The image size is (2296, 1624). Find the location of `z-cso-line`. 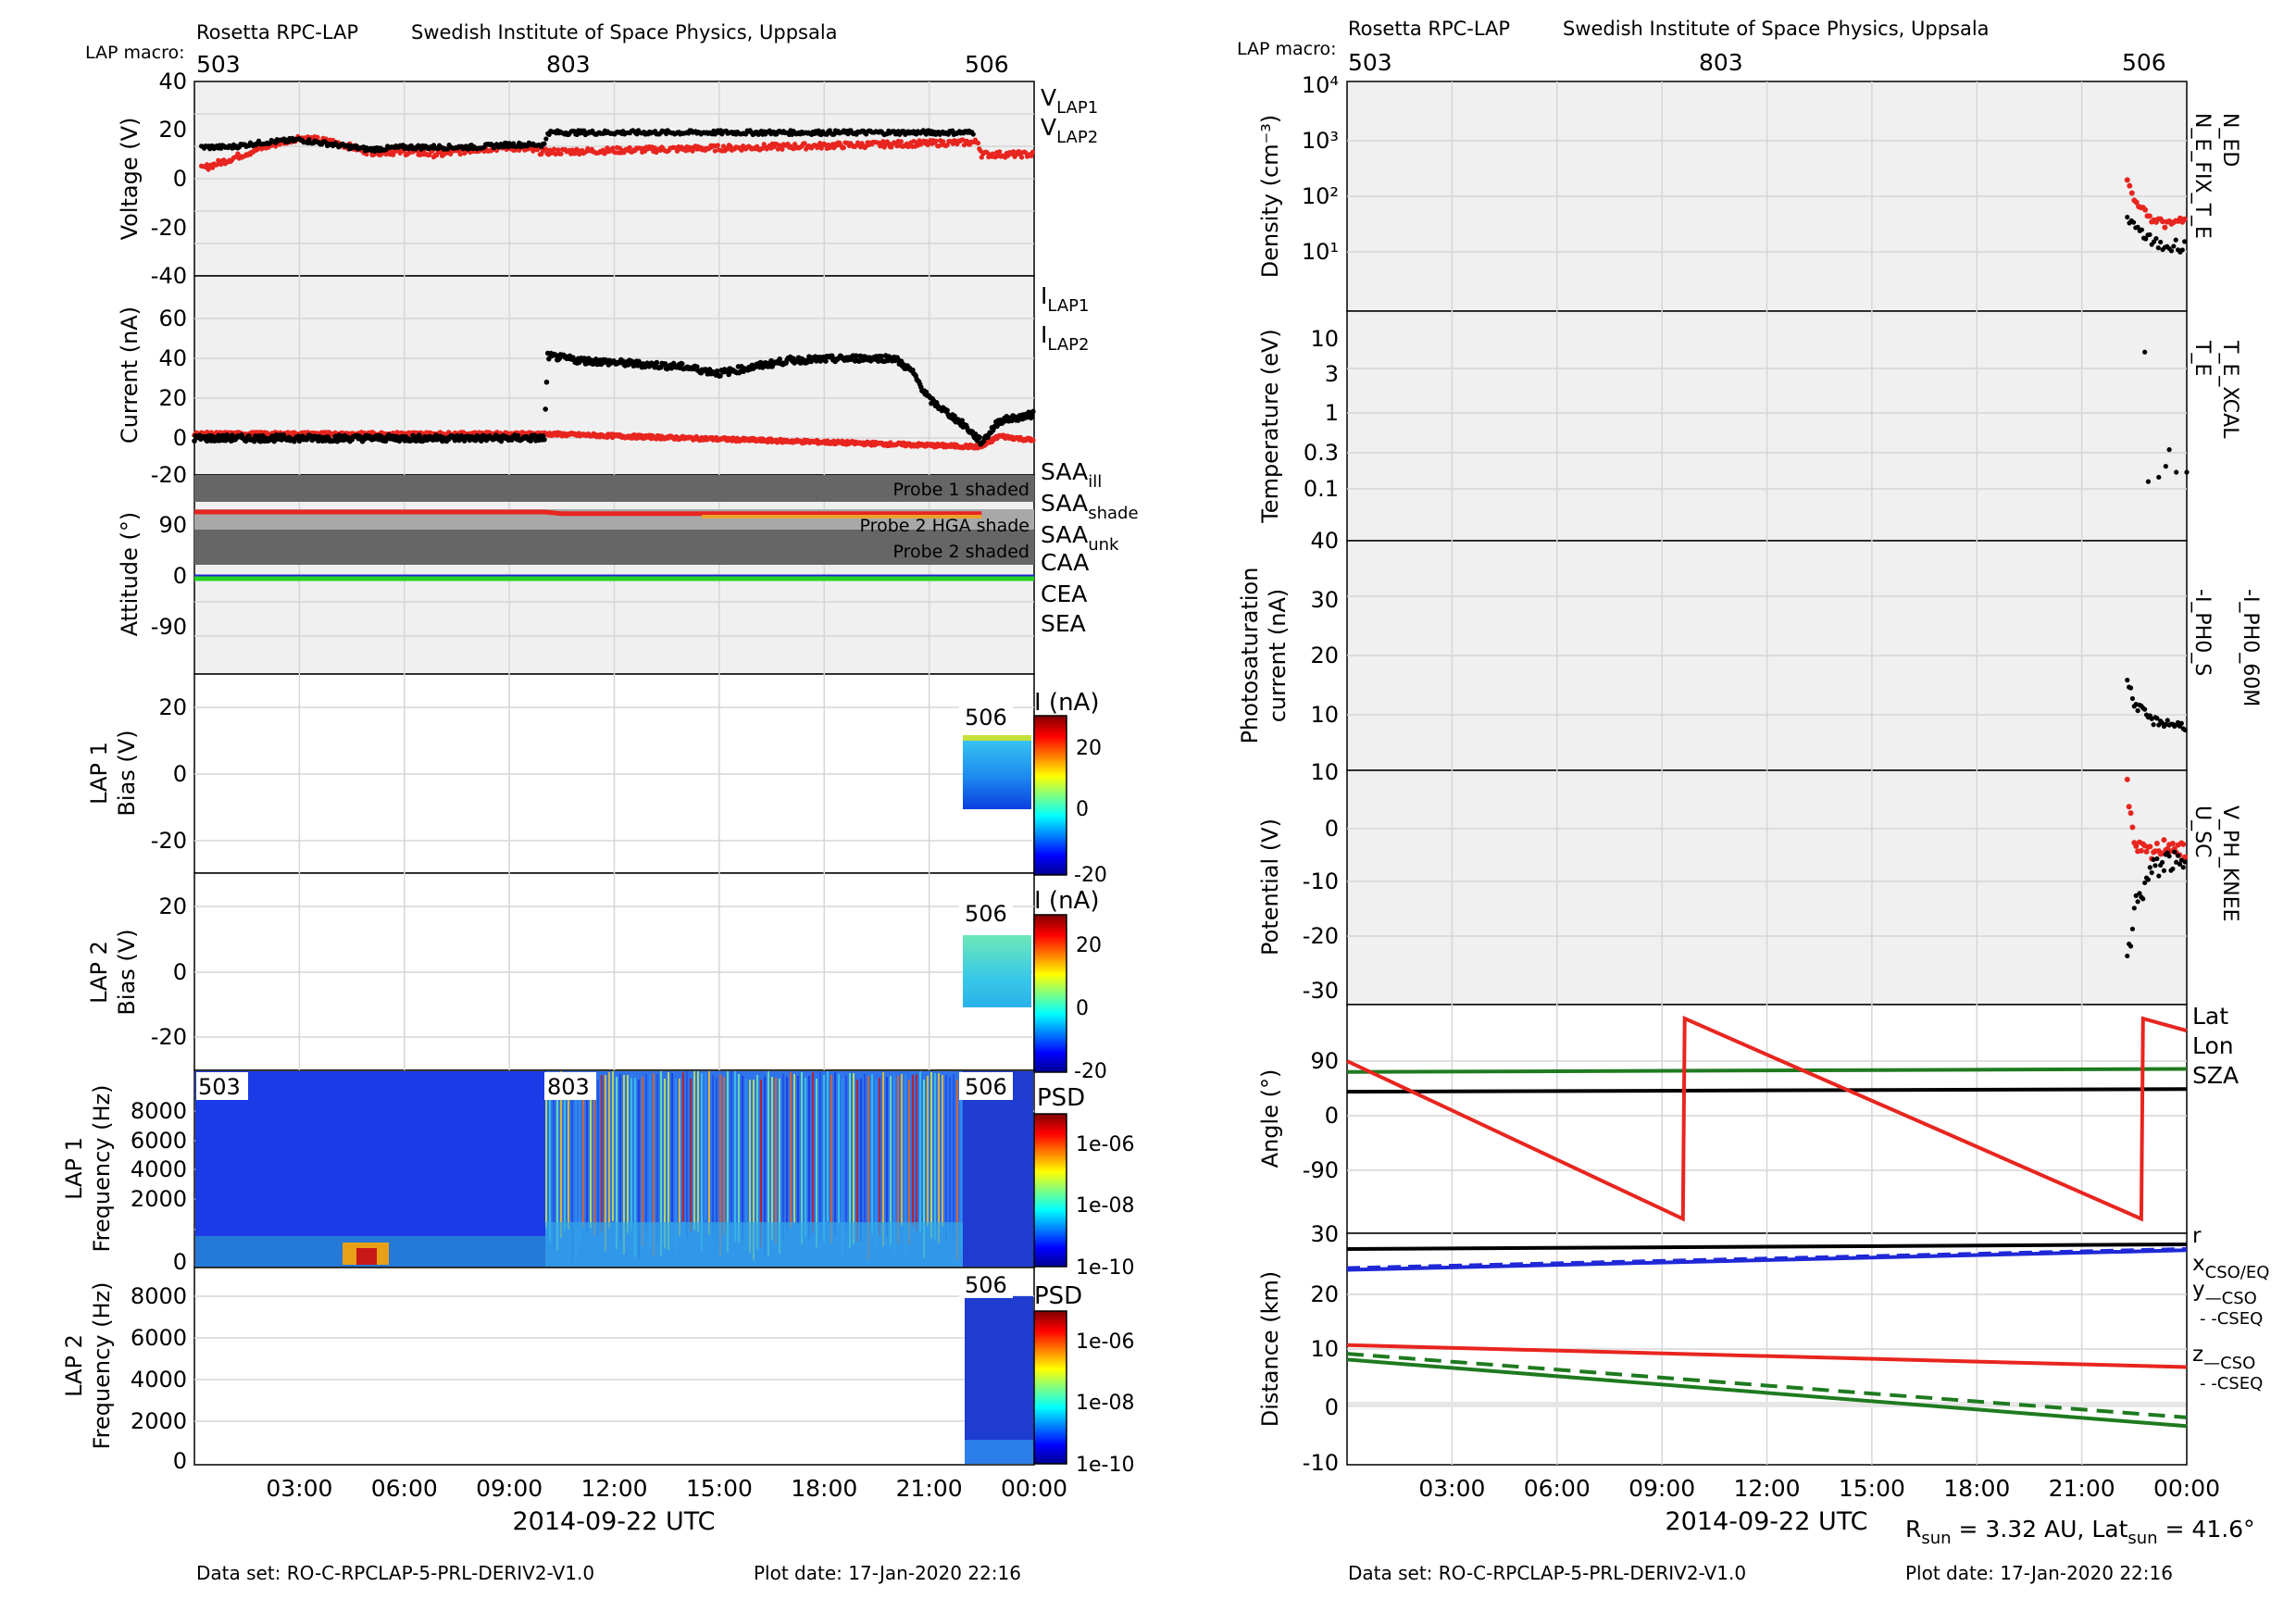

z-cso-line is located at coordinates (1767, 1260).